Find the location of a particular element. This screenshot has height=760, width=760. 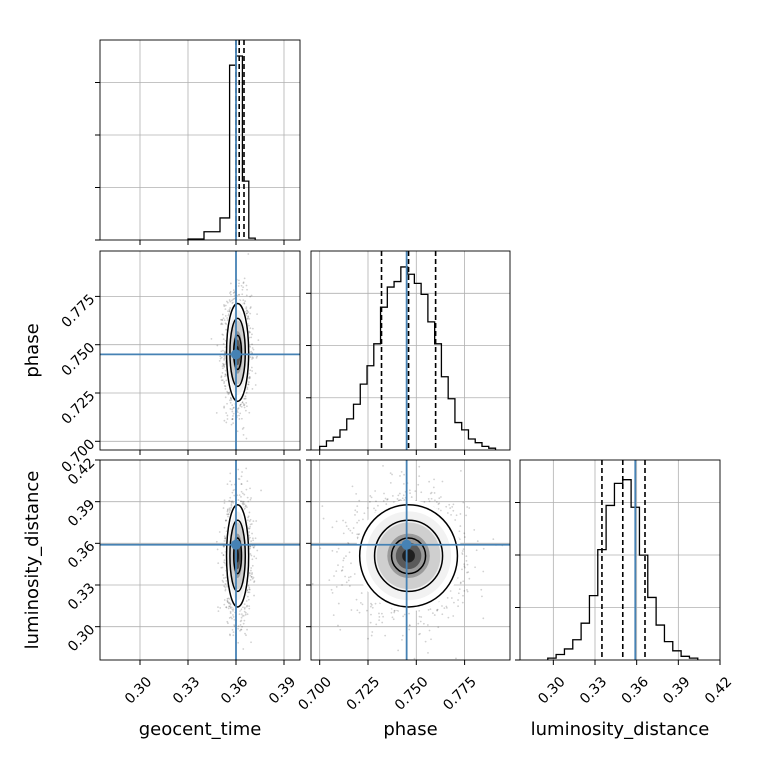

x-tick-label: 0.30 is located at coordinates (551, 690).